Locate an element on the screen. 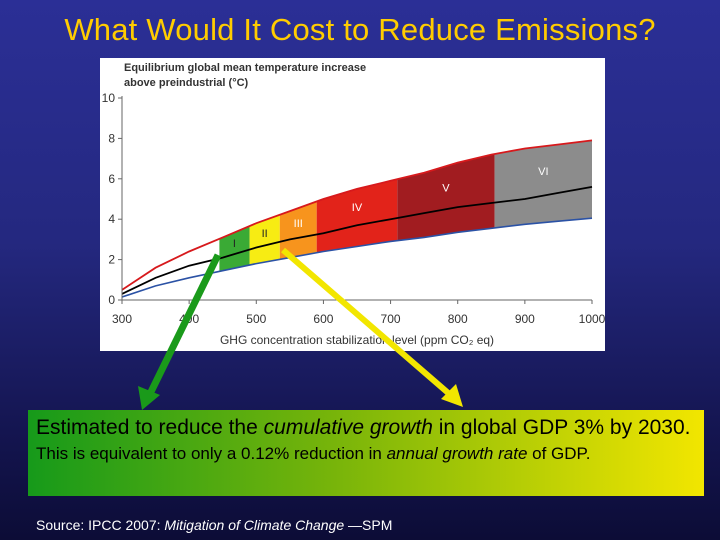 Image resolution: width=720 pixels, height=540 pixels. source-suffix: —SPM is located at coordinates (368, 525).